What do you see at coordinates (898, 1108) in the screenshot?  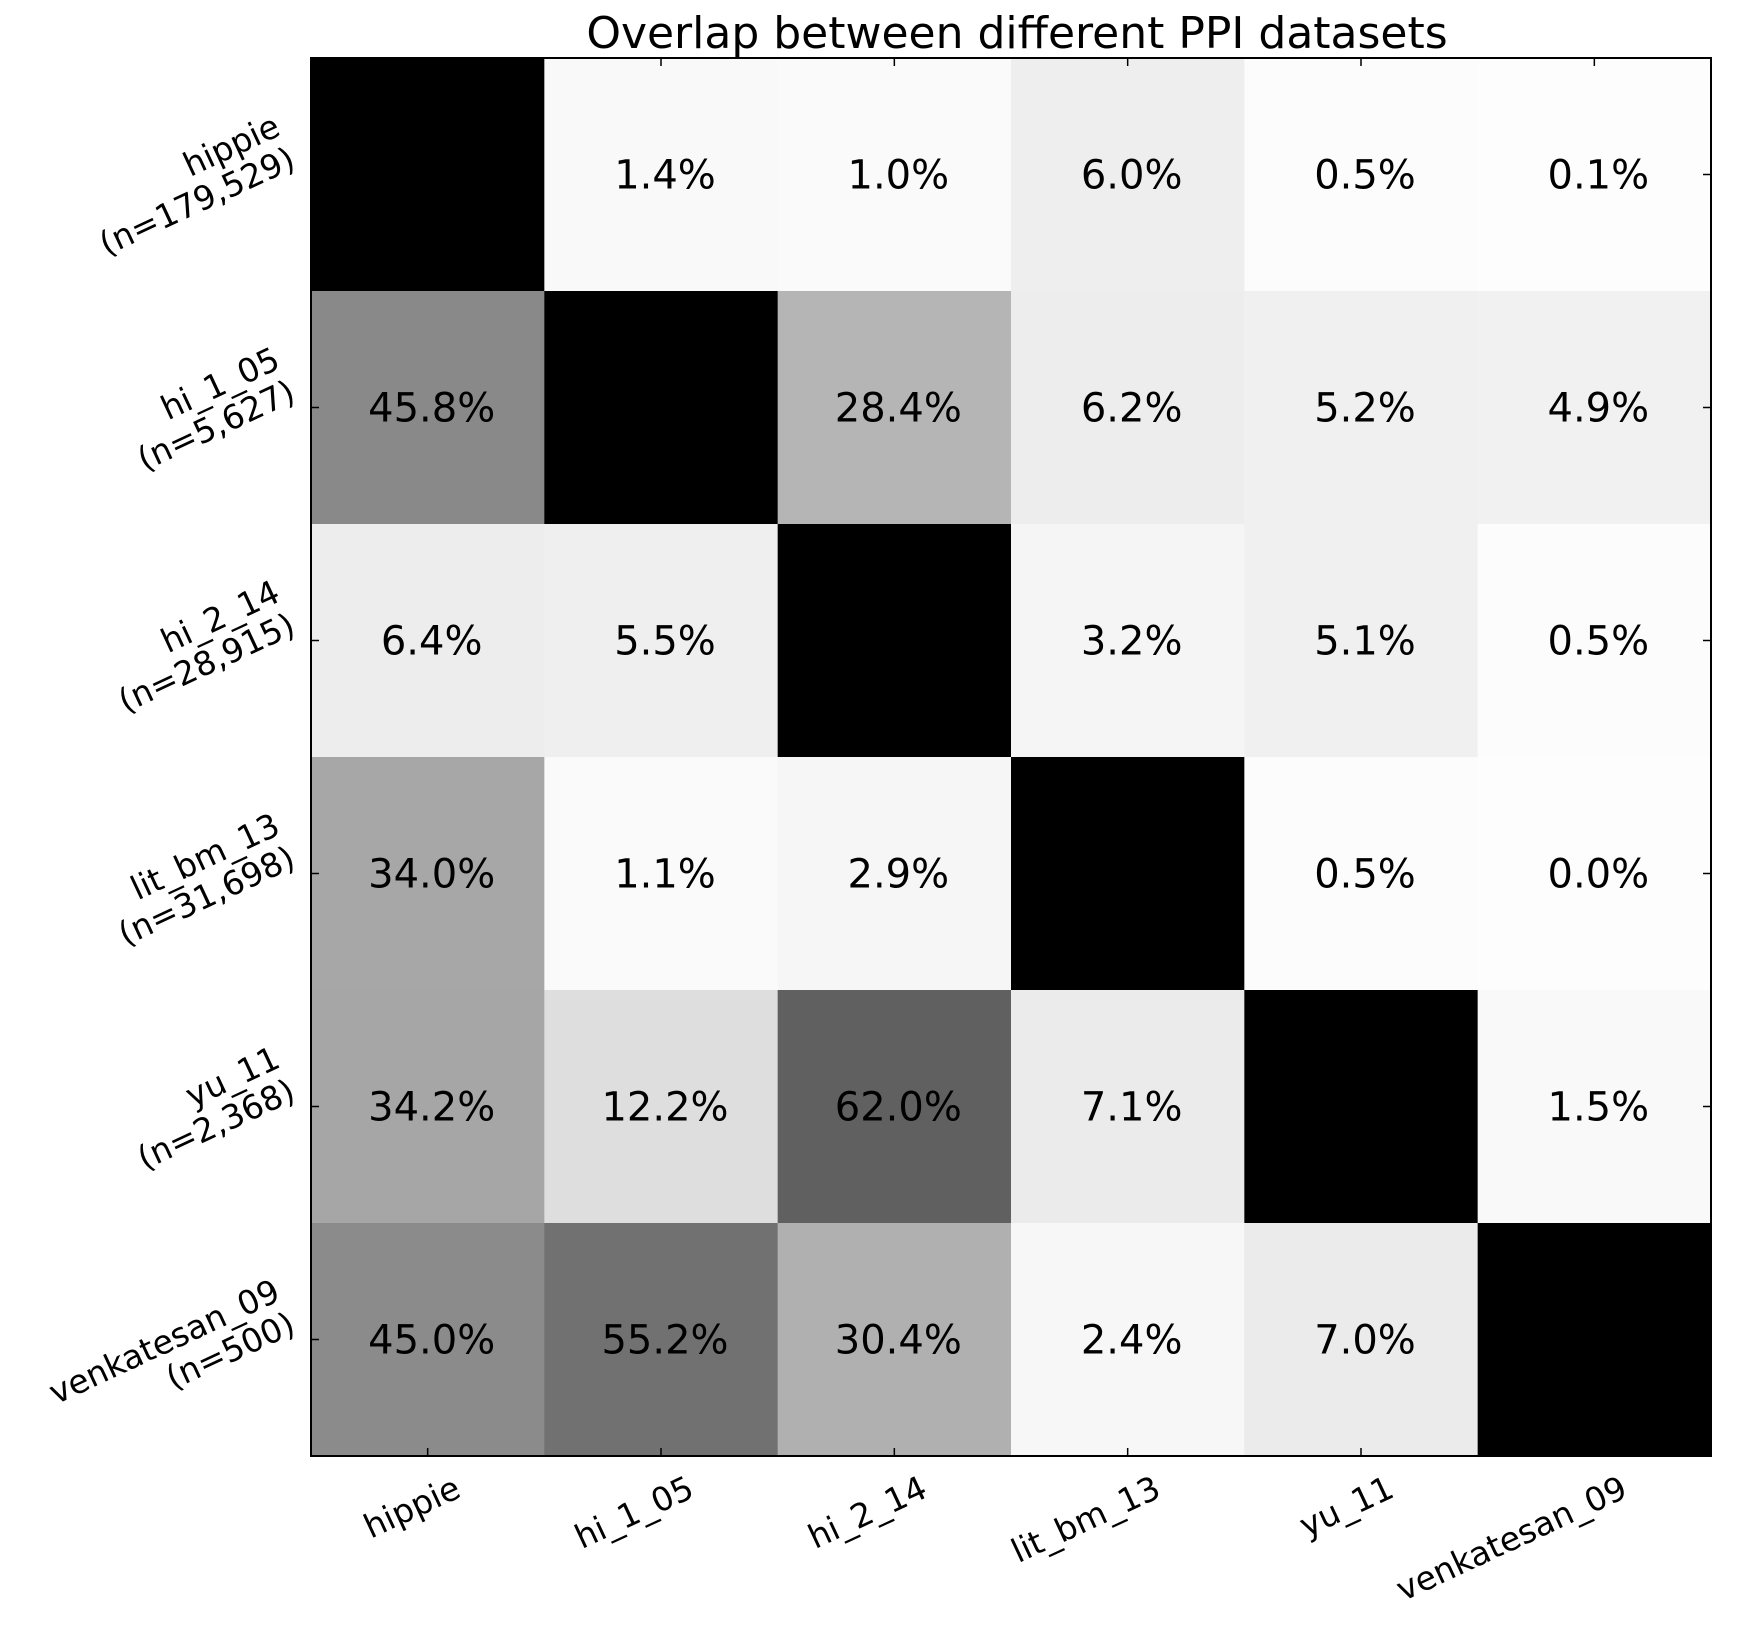 I see `cell-value-label: 62.0%` at bounding box center [898, 1108].